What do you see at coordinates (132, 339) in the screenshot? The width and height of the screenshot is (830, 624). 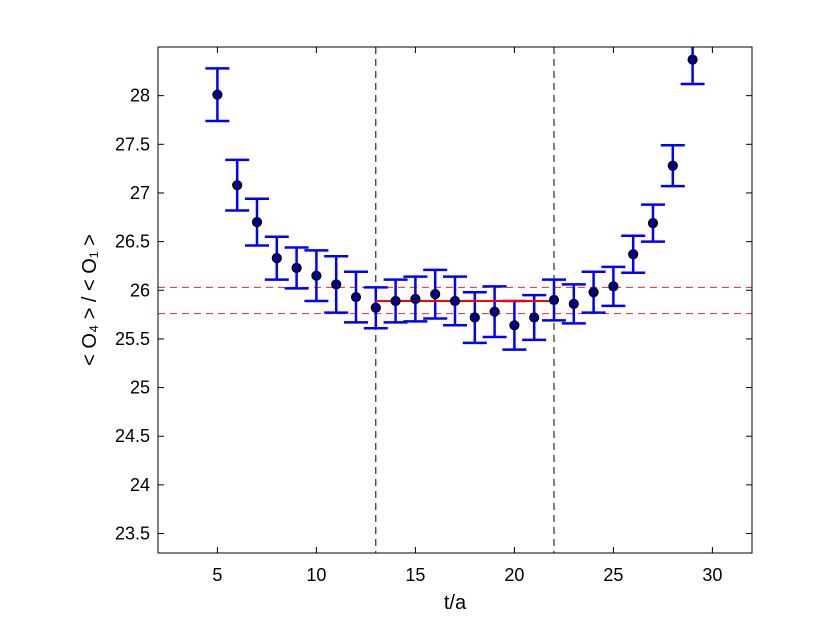 I see `y-tick-label: 25.5` at bounding box center [132, 339].